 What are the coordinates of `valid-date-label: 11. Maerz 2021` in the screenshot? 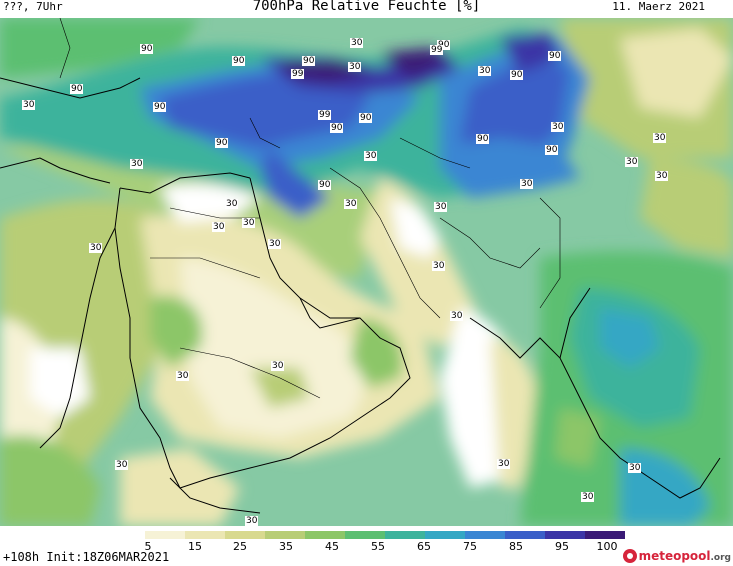 It's located at (658, 6).